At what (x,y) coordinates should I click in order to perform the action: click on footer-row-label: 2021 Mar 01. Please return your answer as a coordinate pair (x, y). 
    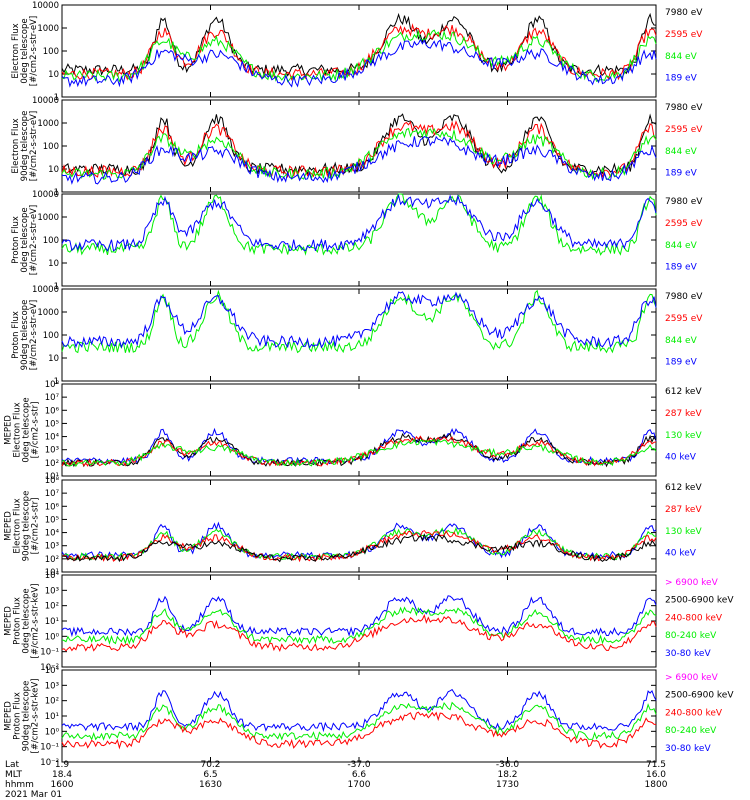
    Looking at the image, I should click on (33, 795).